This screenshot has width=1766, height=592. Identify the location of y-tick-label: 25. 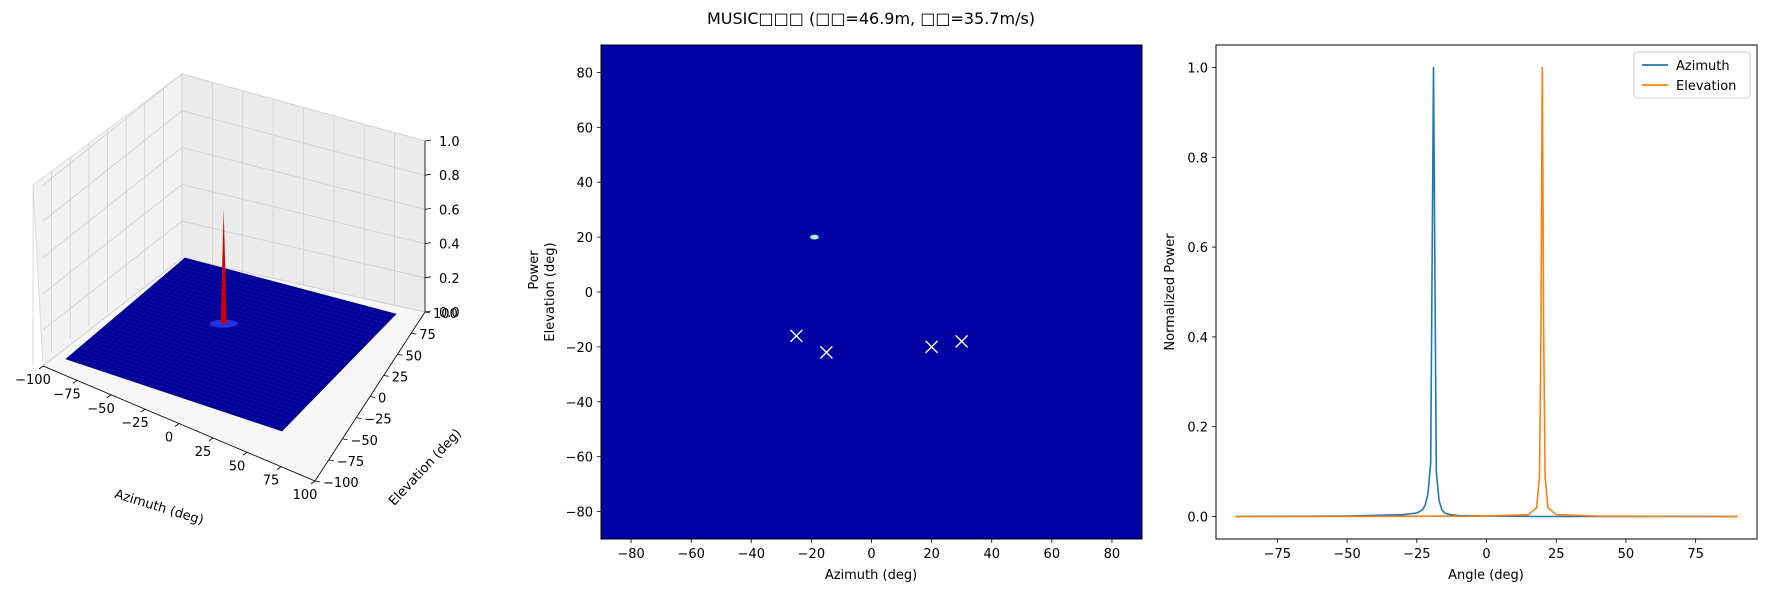
(400, 377).